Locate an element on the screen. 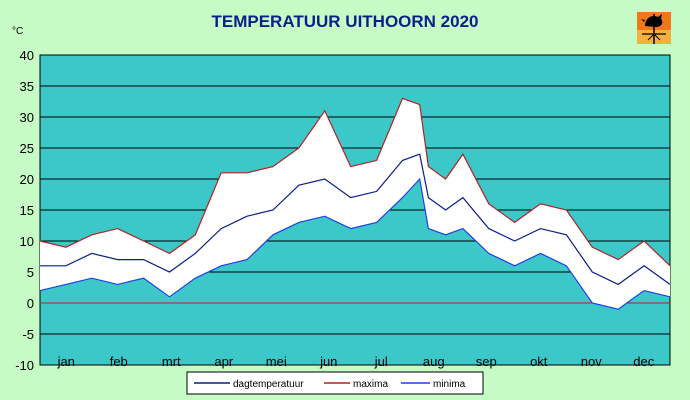 The image size is (690, 400). y-tick-label: -10 is located at coordinates (24, 365).